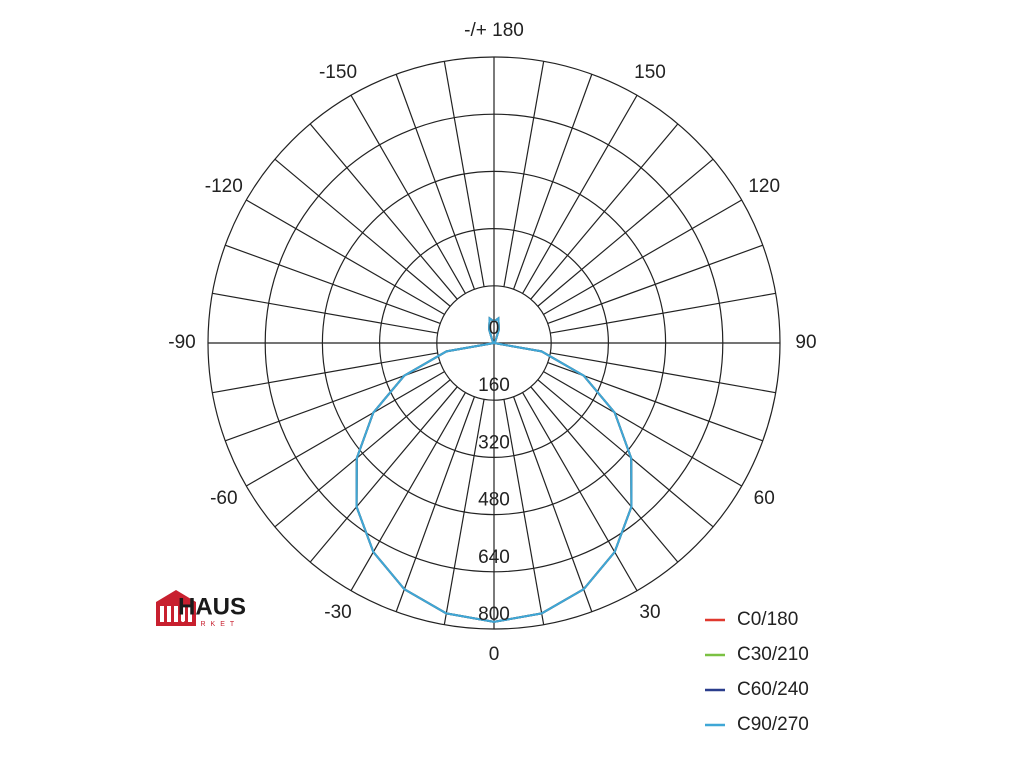 The image size is (1024, 773). What do you see at coordinates (649, 612) in the screenshot?
I see `theta-tick-label: 30` at bounding box center [649, 612].